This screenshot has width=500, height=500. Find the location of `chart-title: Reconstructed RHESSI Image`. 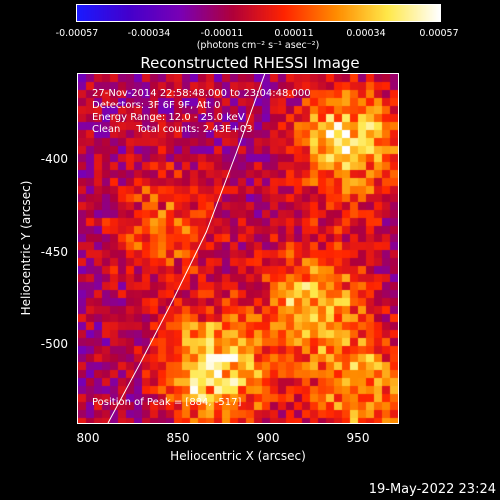

chart-title: Reconstructed RHESSI Image is located at coordinates (250, 63).